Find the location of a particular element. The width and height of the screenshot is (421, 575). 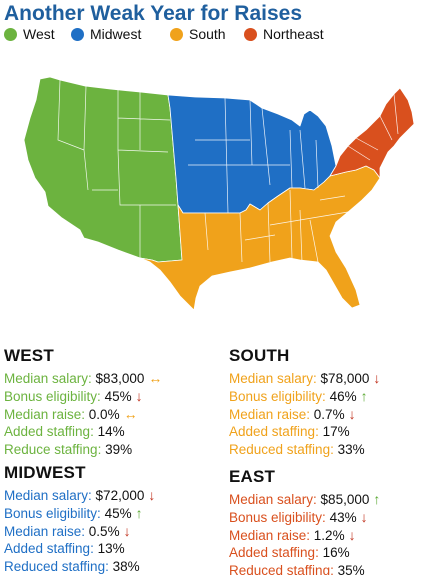

legend-label-west: West is located at coordinates (39, 34).